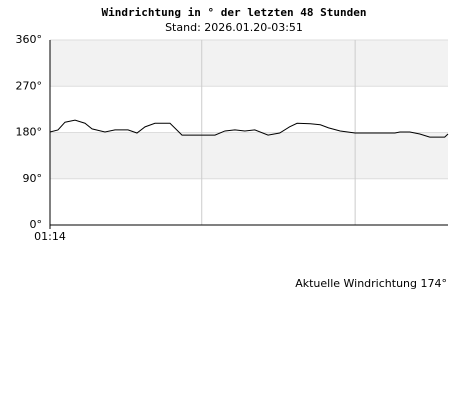  I want to click on x-tick-label: 01:14, so click(50, 236).